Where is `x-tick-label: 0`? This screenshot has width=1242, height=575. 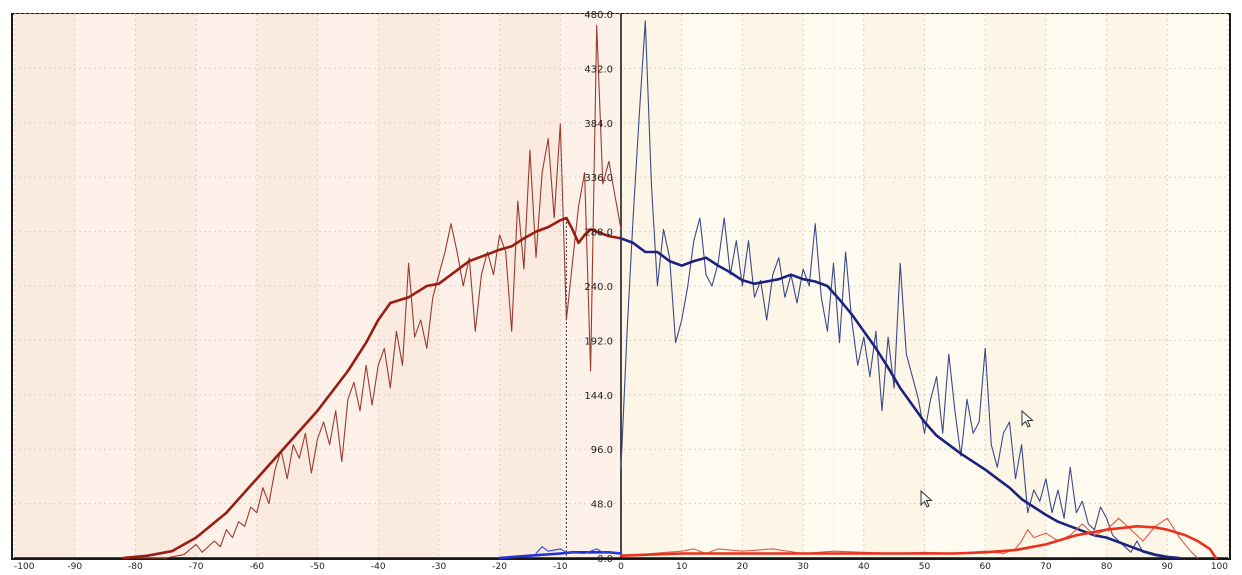
x-tick-label: 0 is located at coordinates (621, 566).